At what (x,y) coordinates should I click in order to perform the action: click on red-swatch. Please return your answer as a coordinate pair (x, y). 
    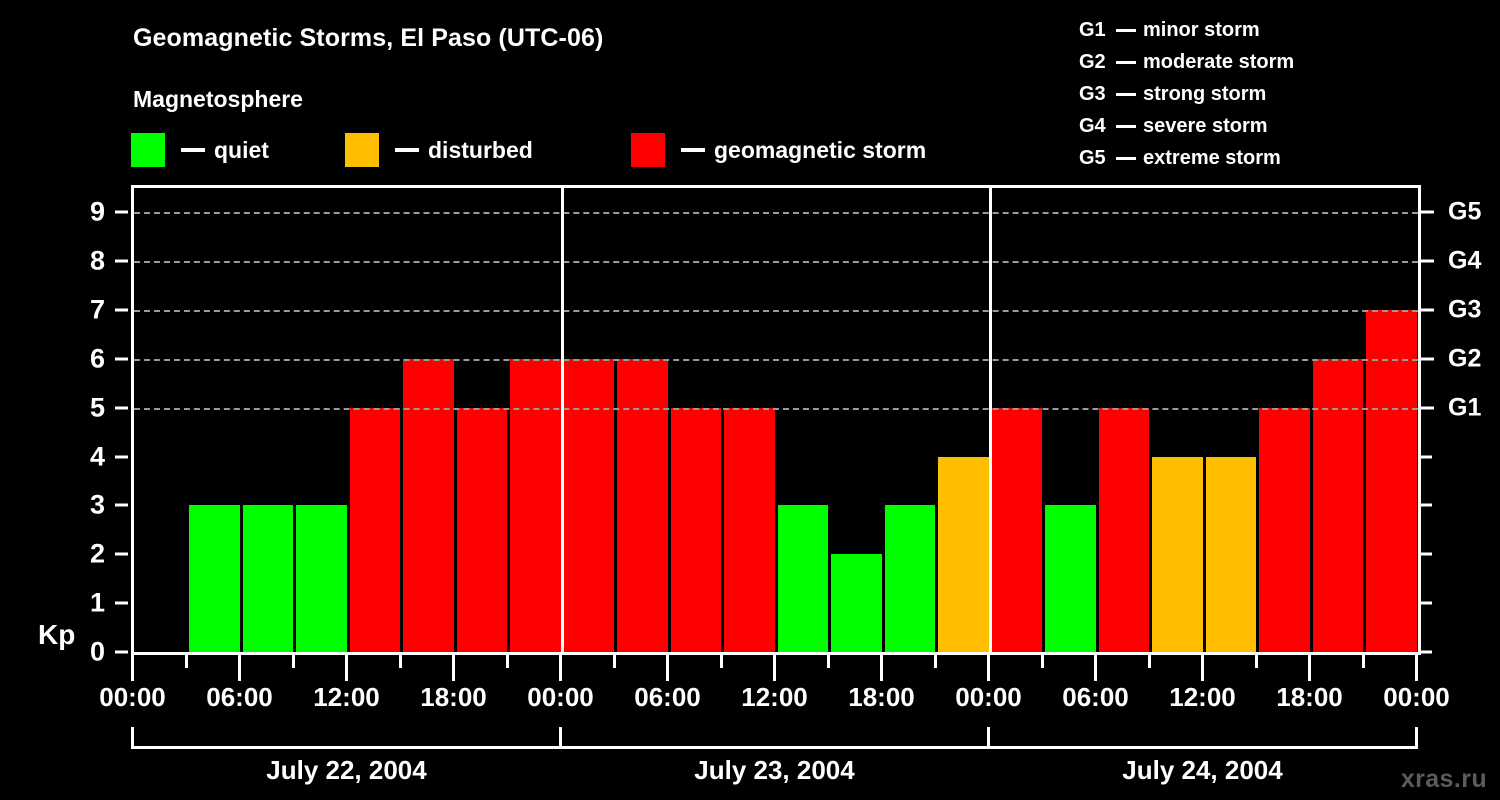
    Looking at the image, I should click on (648, 150).